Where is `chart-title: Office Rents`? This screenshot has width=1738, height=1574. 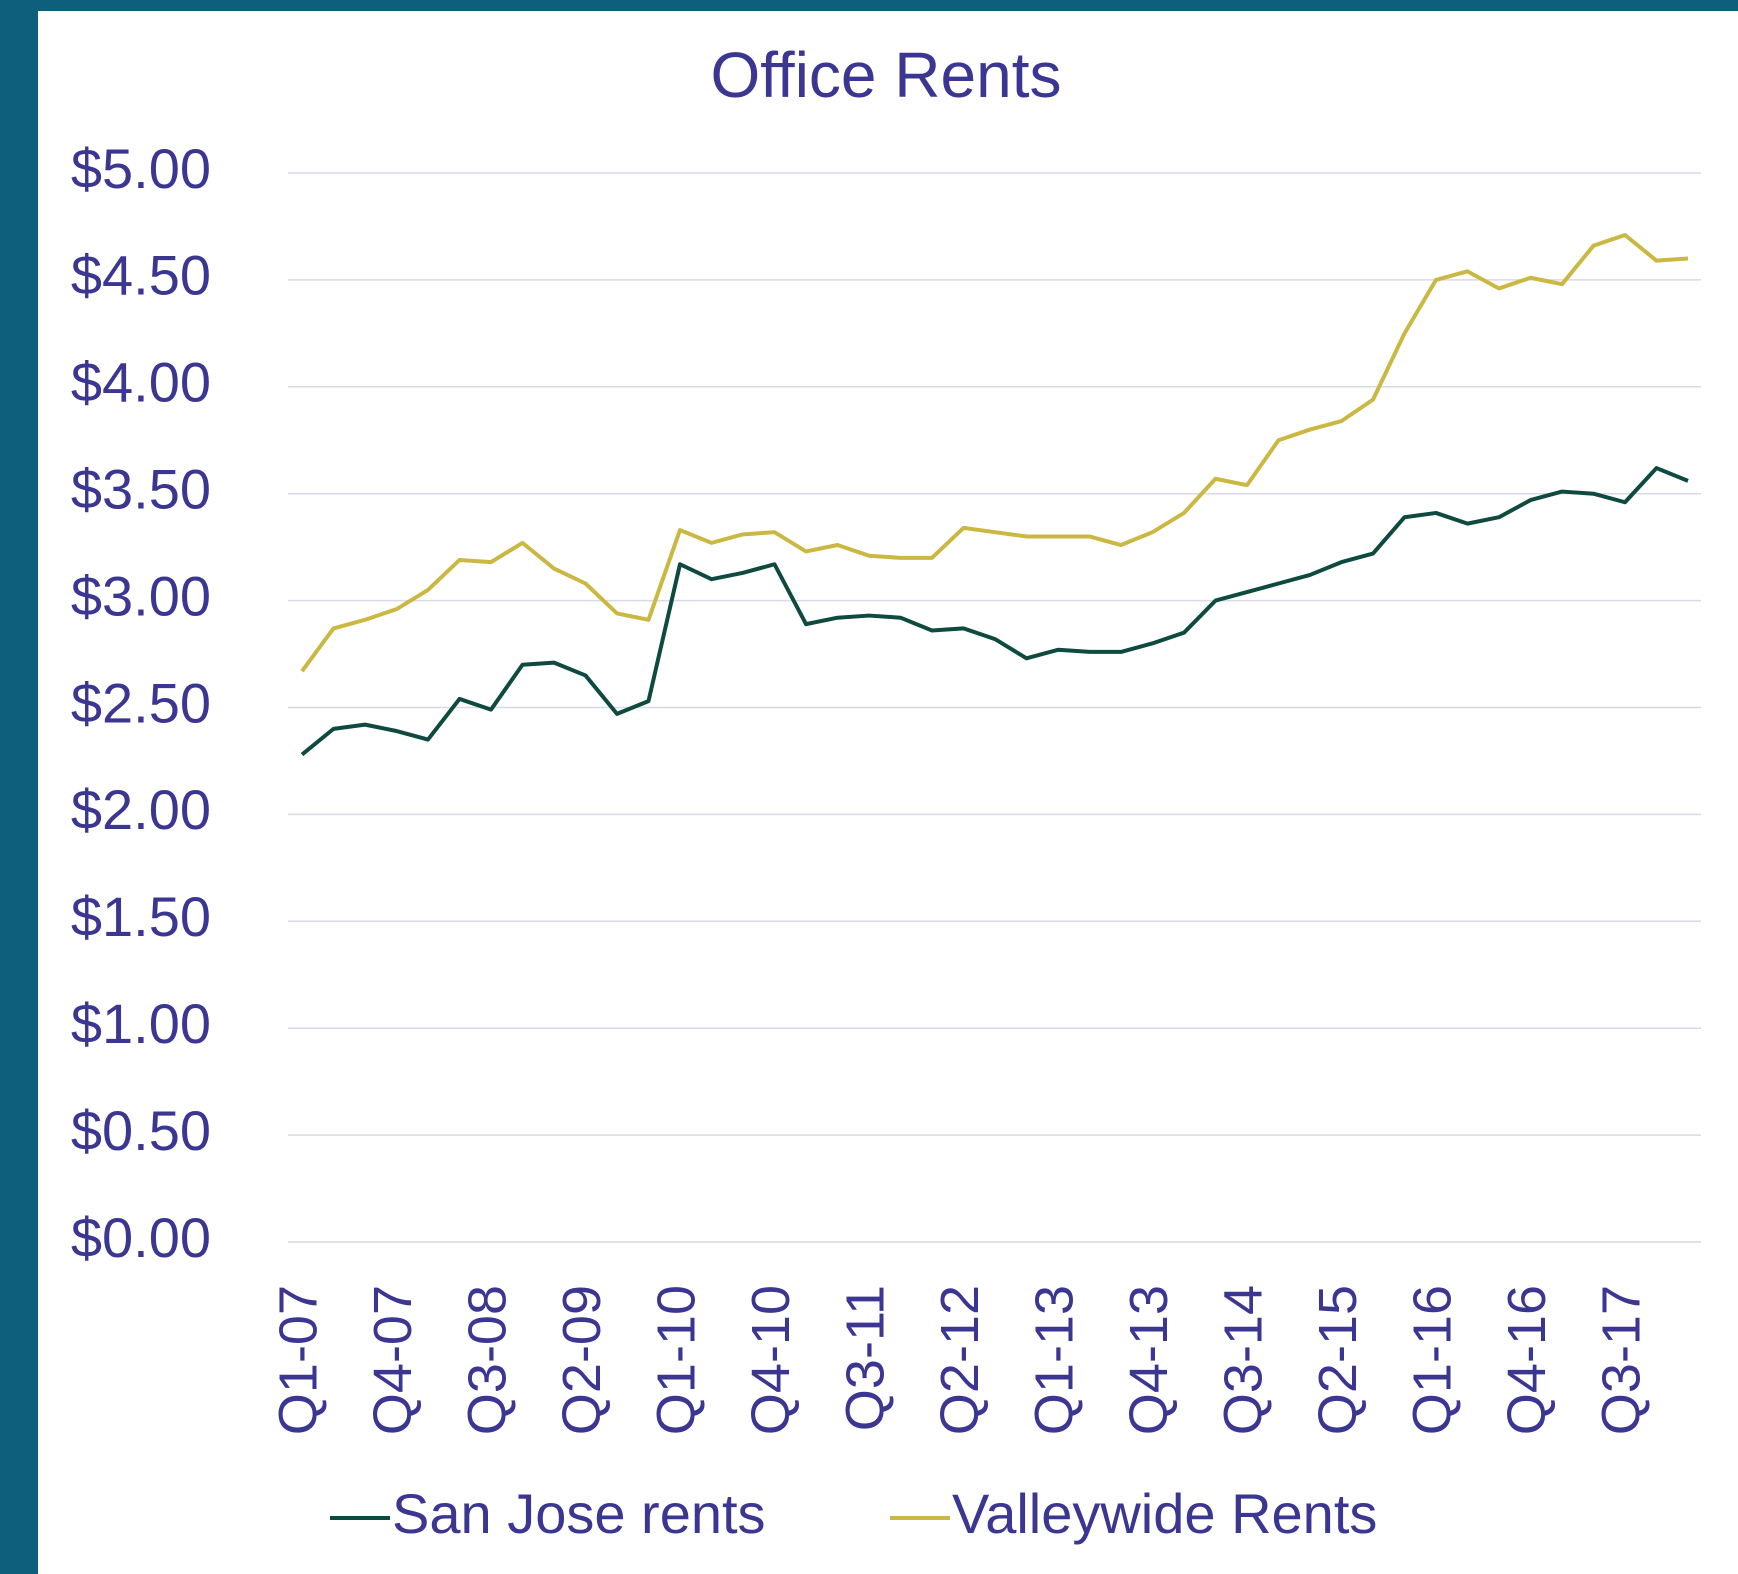
chart-title: Office Rents is located at coordinates (886, 75).